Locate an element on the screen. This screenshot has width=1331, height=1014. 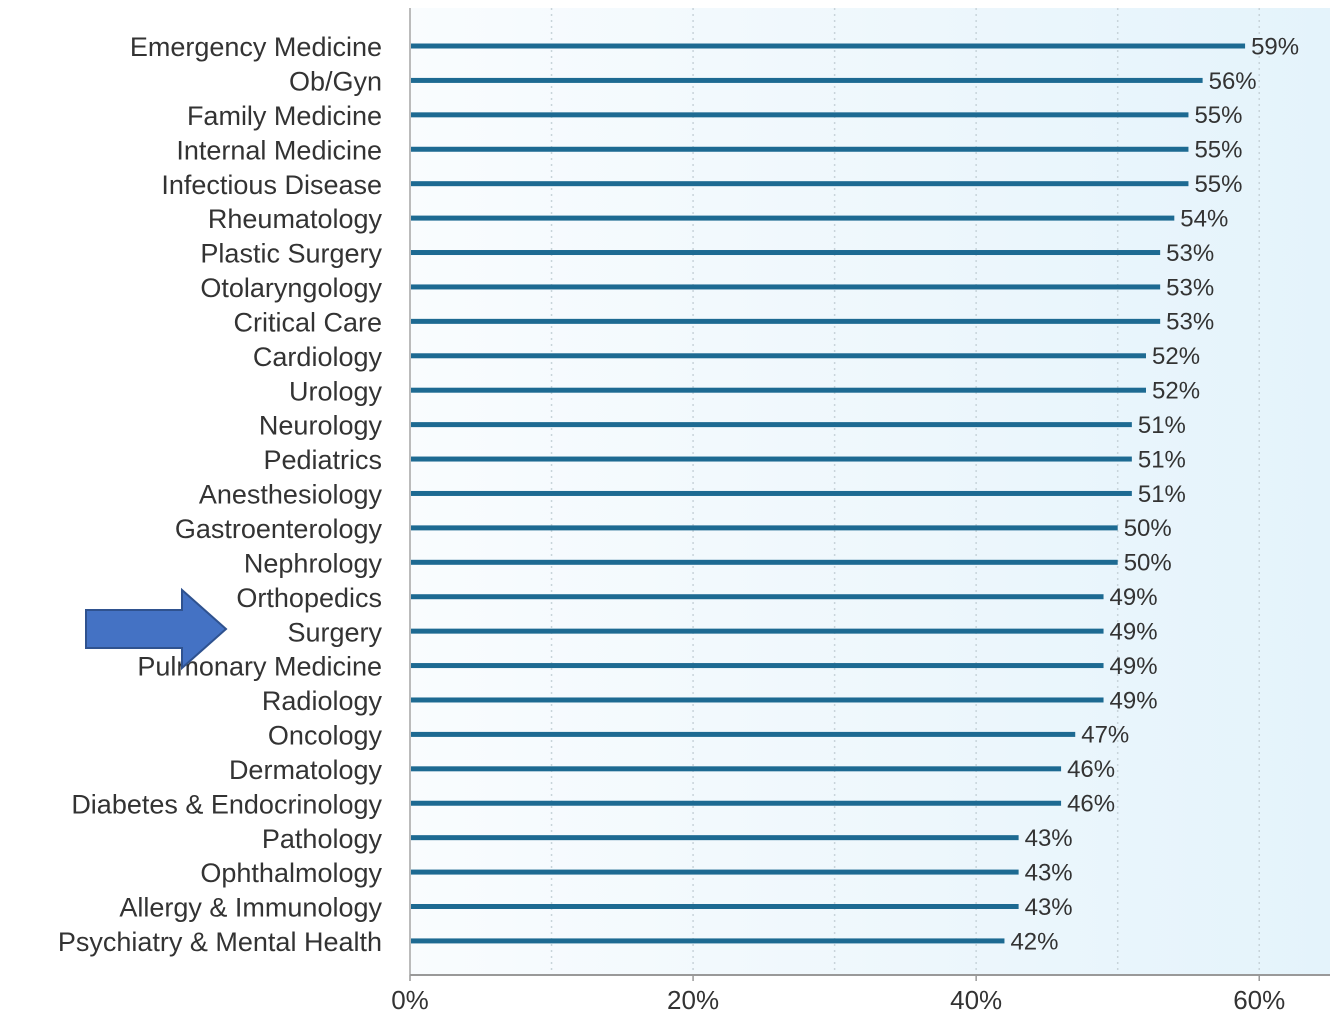
category-label: Otolaryngology is located at coordinates (291, 288).